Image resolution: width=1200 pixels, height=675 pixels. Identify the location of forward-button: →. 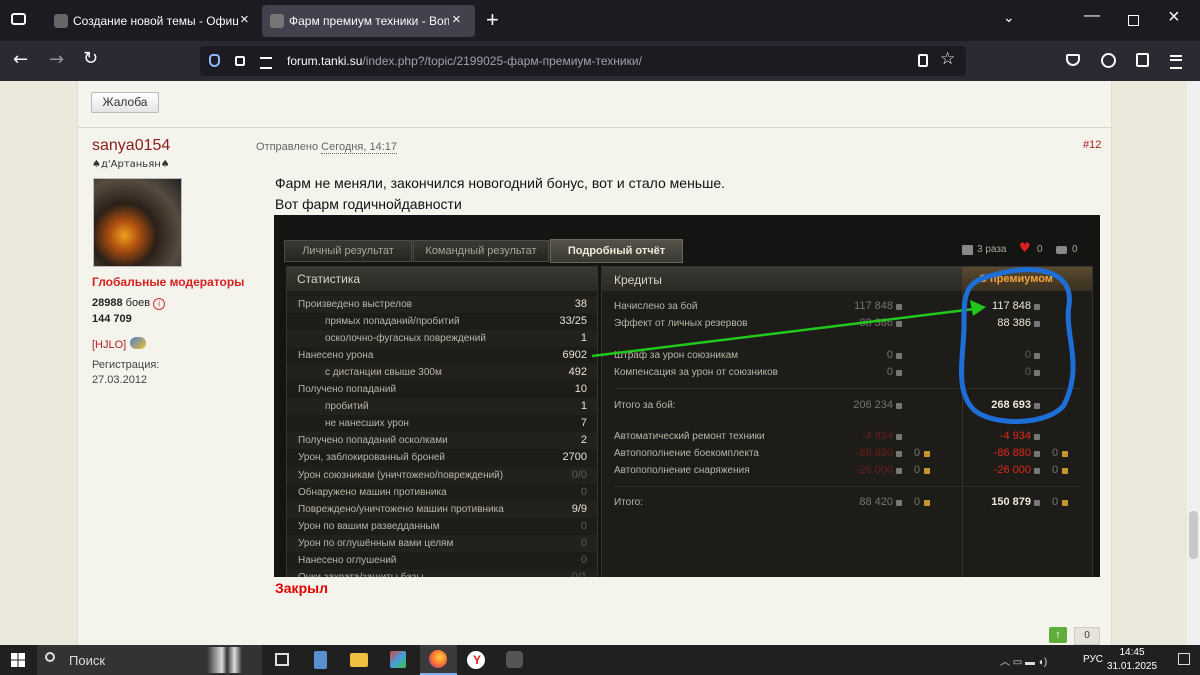
(57, 59).